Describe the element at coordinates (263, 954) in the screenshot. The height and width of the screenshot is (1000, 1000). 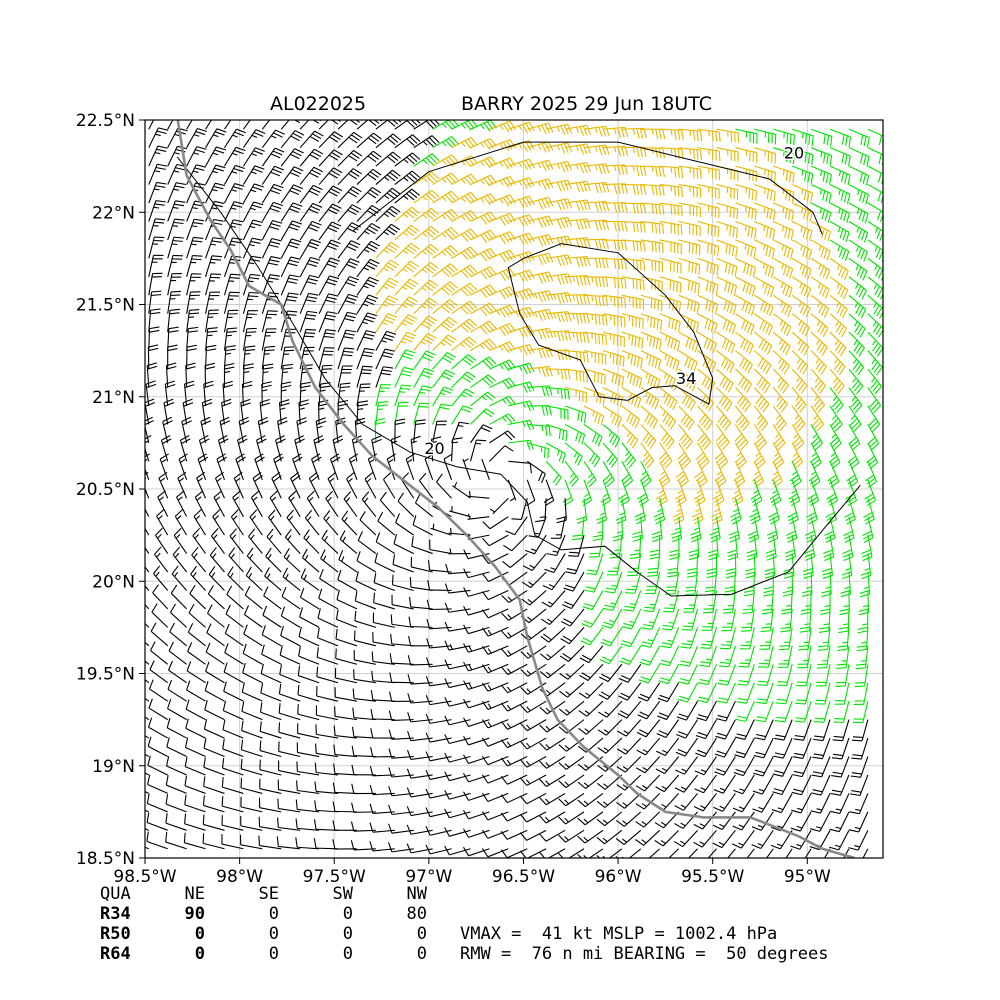
I see `radii-row-r64: R64 0 0 0 0` at that location.